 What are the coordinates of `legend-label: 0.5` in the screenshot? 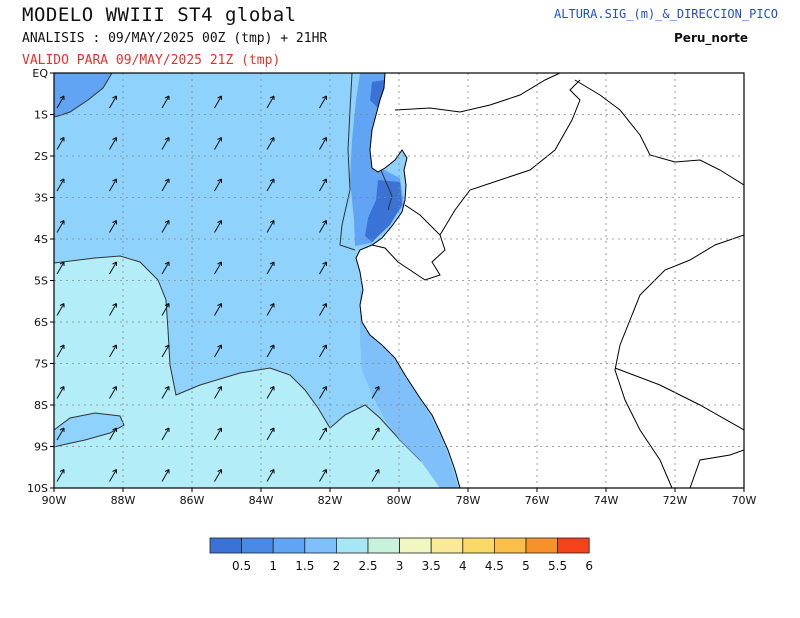 It's located at (241, 566).